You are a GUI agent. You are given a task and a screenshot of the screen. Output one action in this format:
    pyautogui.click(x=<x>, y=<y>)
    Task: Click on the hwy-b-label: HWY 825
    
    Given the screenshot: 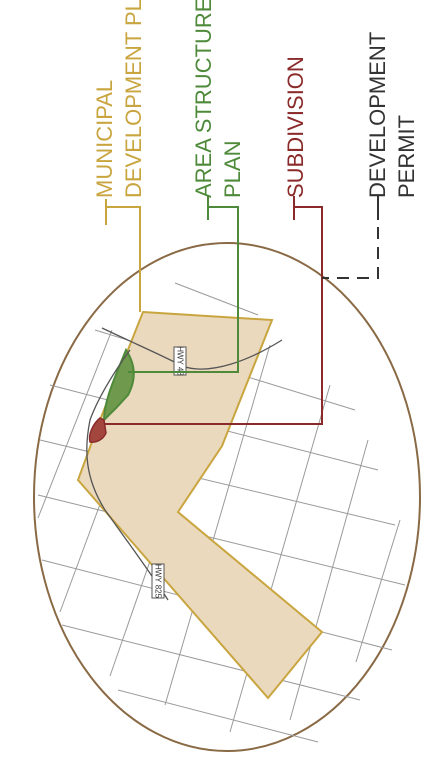 What is the action you would take?
    pyautogui.click(x=158, y=581)
    